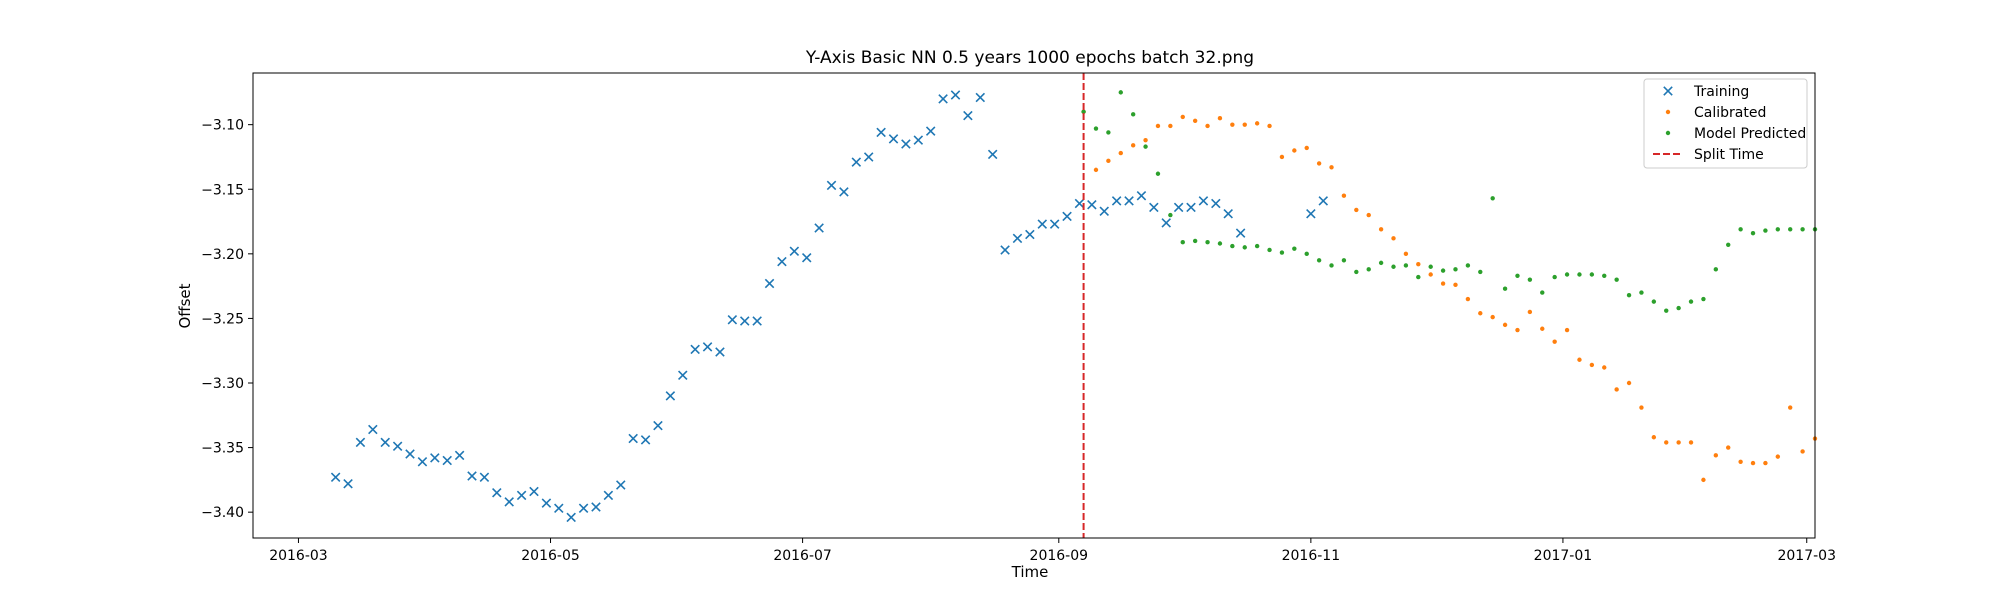 The height and width of the screenshot is (605, 2000). What do you see at coordinates (802, 556) in the screenshot?
I see `x-tick-label: 2016-07` at bounding box center [802, 556].